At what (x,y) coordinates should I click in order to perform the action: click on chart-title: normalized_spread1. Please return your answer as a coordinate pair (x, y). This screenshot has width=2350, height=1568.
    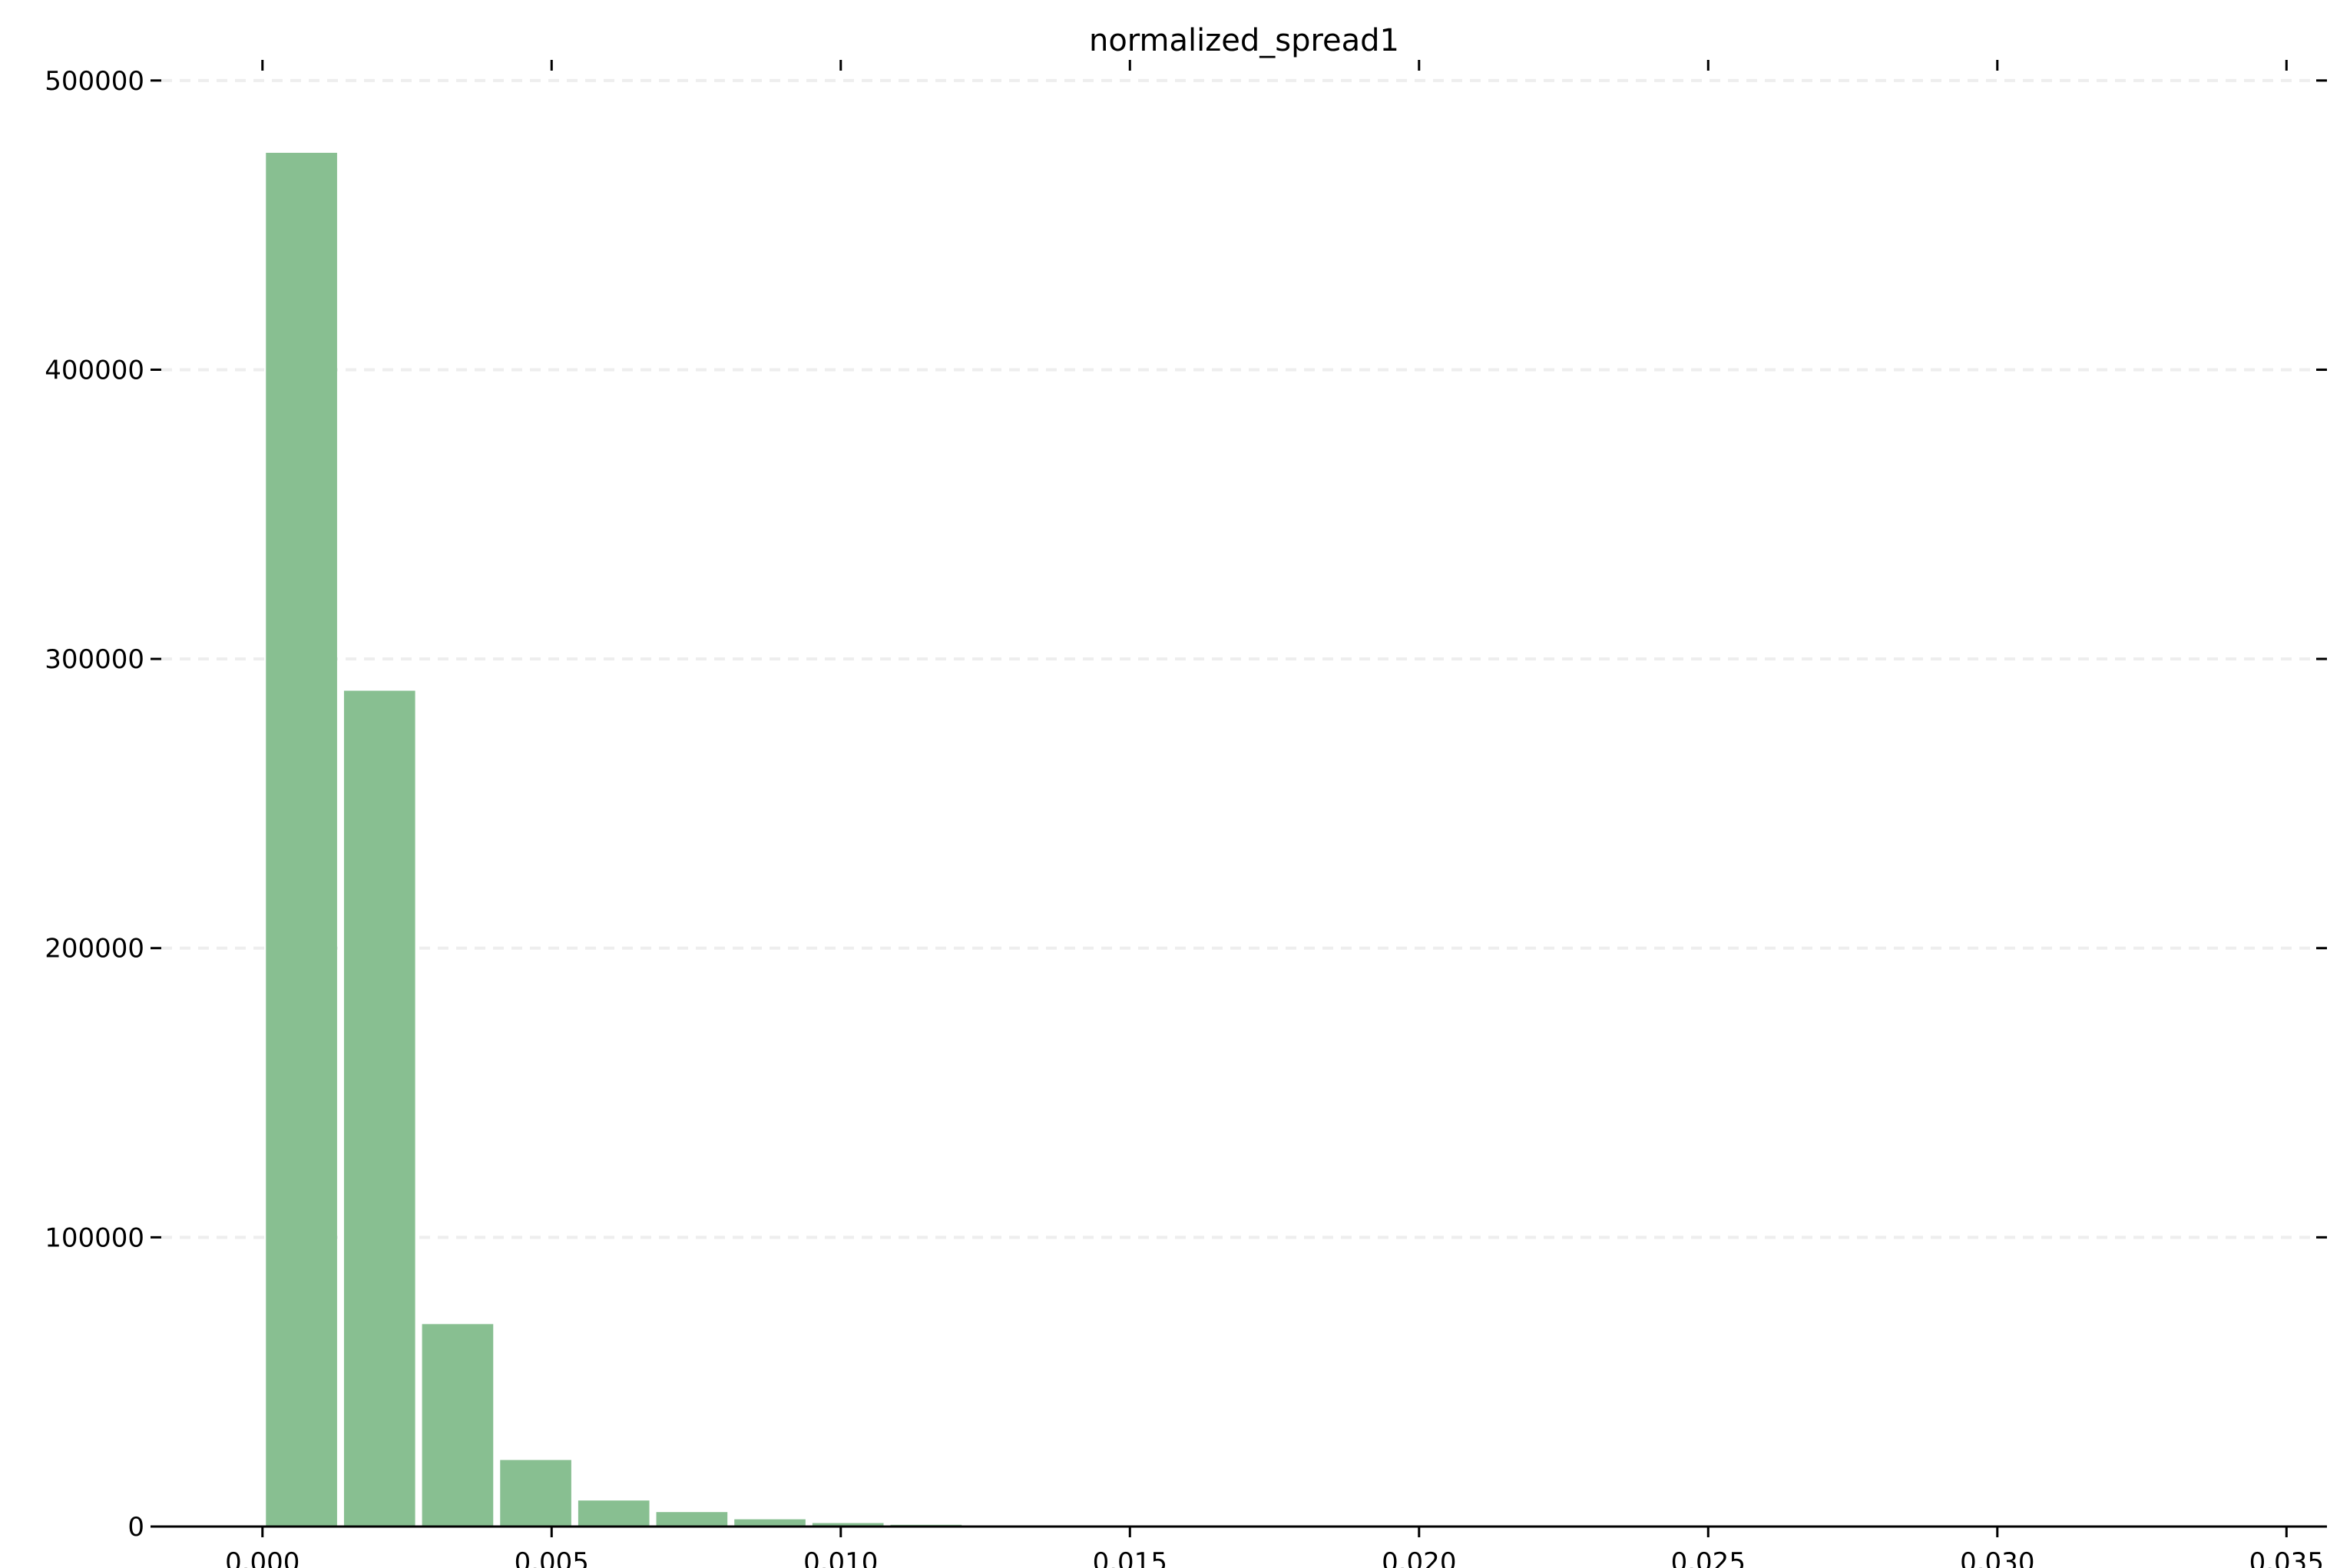
    Looking at the image, I should click on (1244, 40).